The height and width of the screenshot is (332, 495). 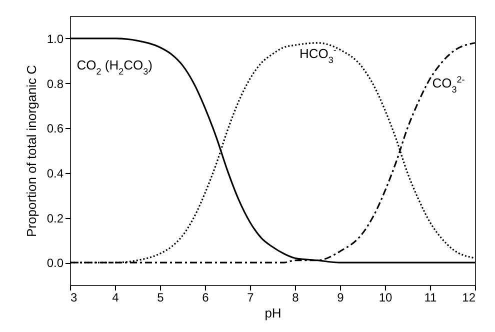 What do you see at coordinates (55, 129) in the screenshot?
I see `y-tick-label: 0.6` at bounding box center [55, 129].